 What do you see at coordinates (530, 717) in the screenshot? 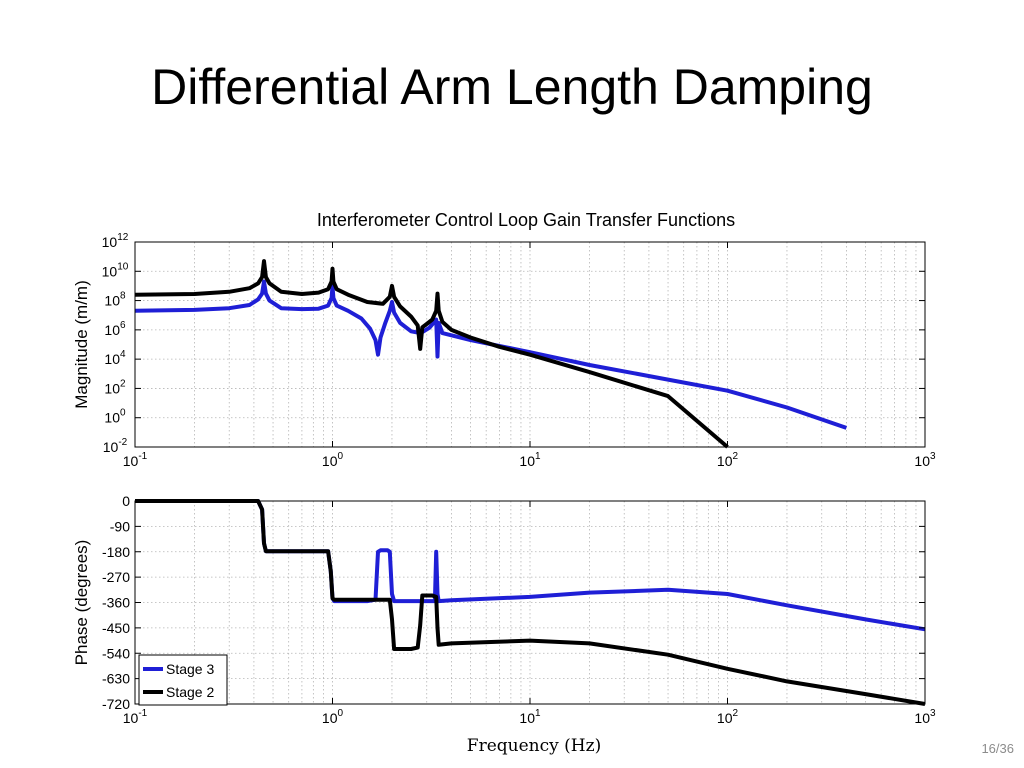
I see `phase-x-tick-label: 10¹` at bounding box center [530, 717].